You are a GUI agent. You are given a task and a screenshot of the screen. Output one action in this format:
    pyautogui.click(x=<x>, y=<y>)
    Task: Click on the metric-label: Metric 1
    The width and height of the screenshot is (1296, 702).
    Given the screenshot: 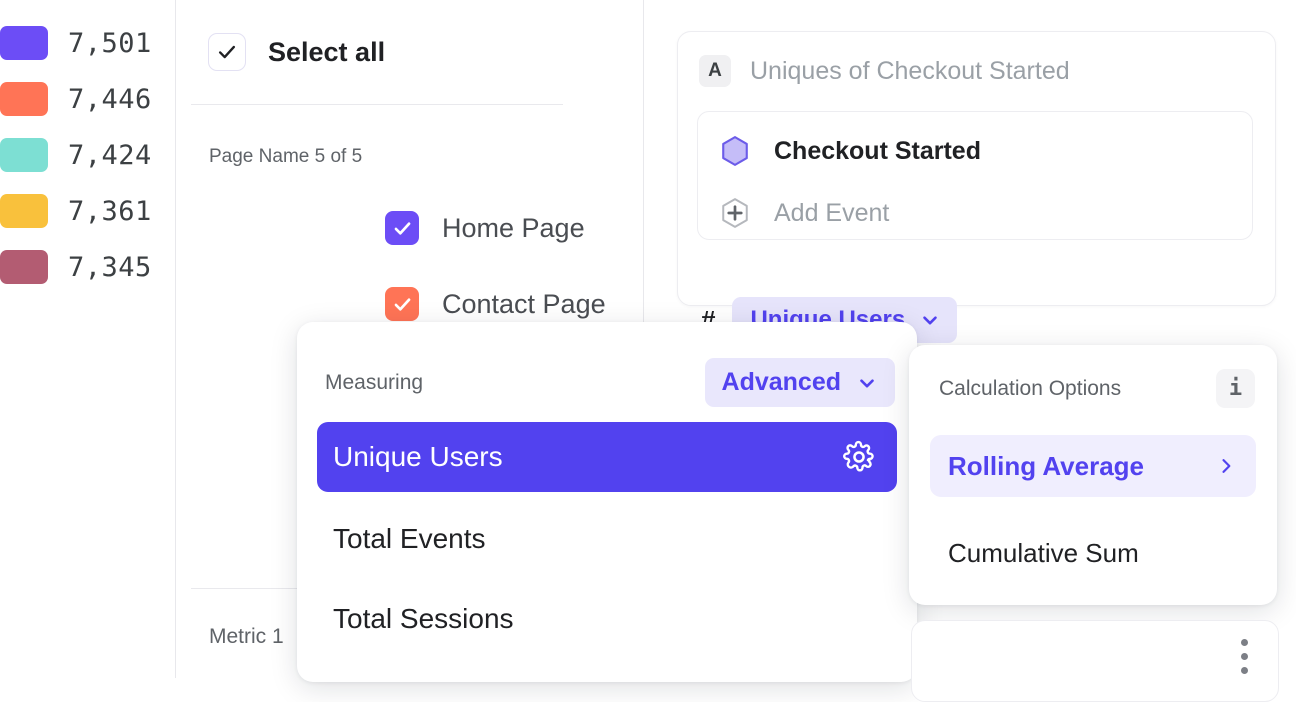 What is the action you would take?
    pyautogui.click(x=246, y=636)
    